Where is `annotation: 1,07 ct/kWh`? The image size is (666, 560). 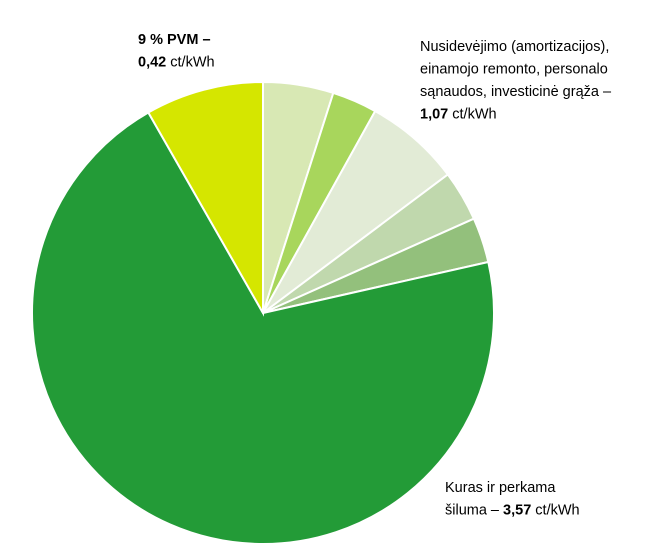 annotation: 1,07 ct/kWh is located at coordinates (458, 115).